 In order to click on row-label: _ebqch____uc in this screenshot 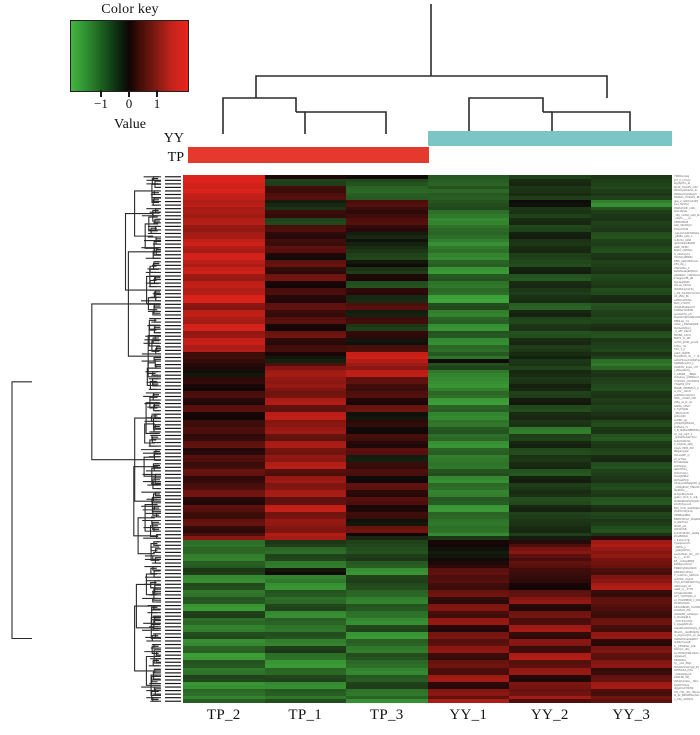, I will do `click(683, 219)`.